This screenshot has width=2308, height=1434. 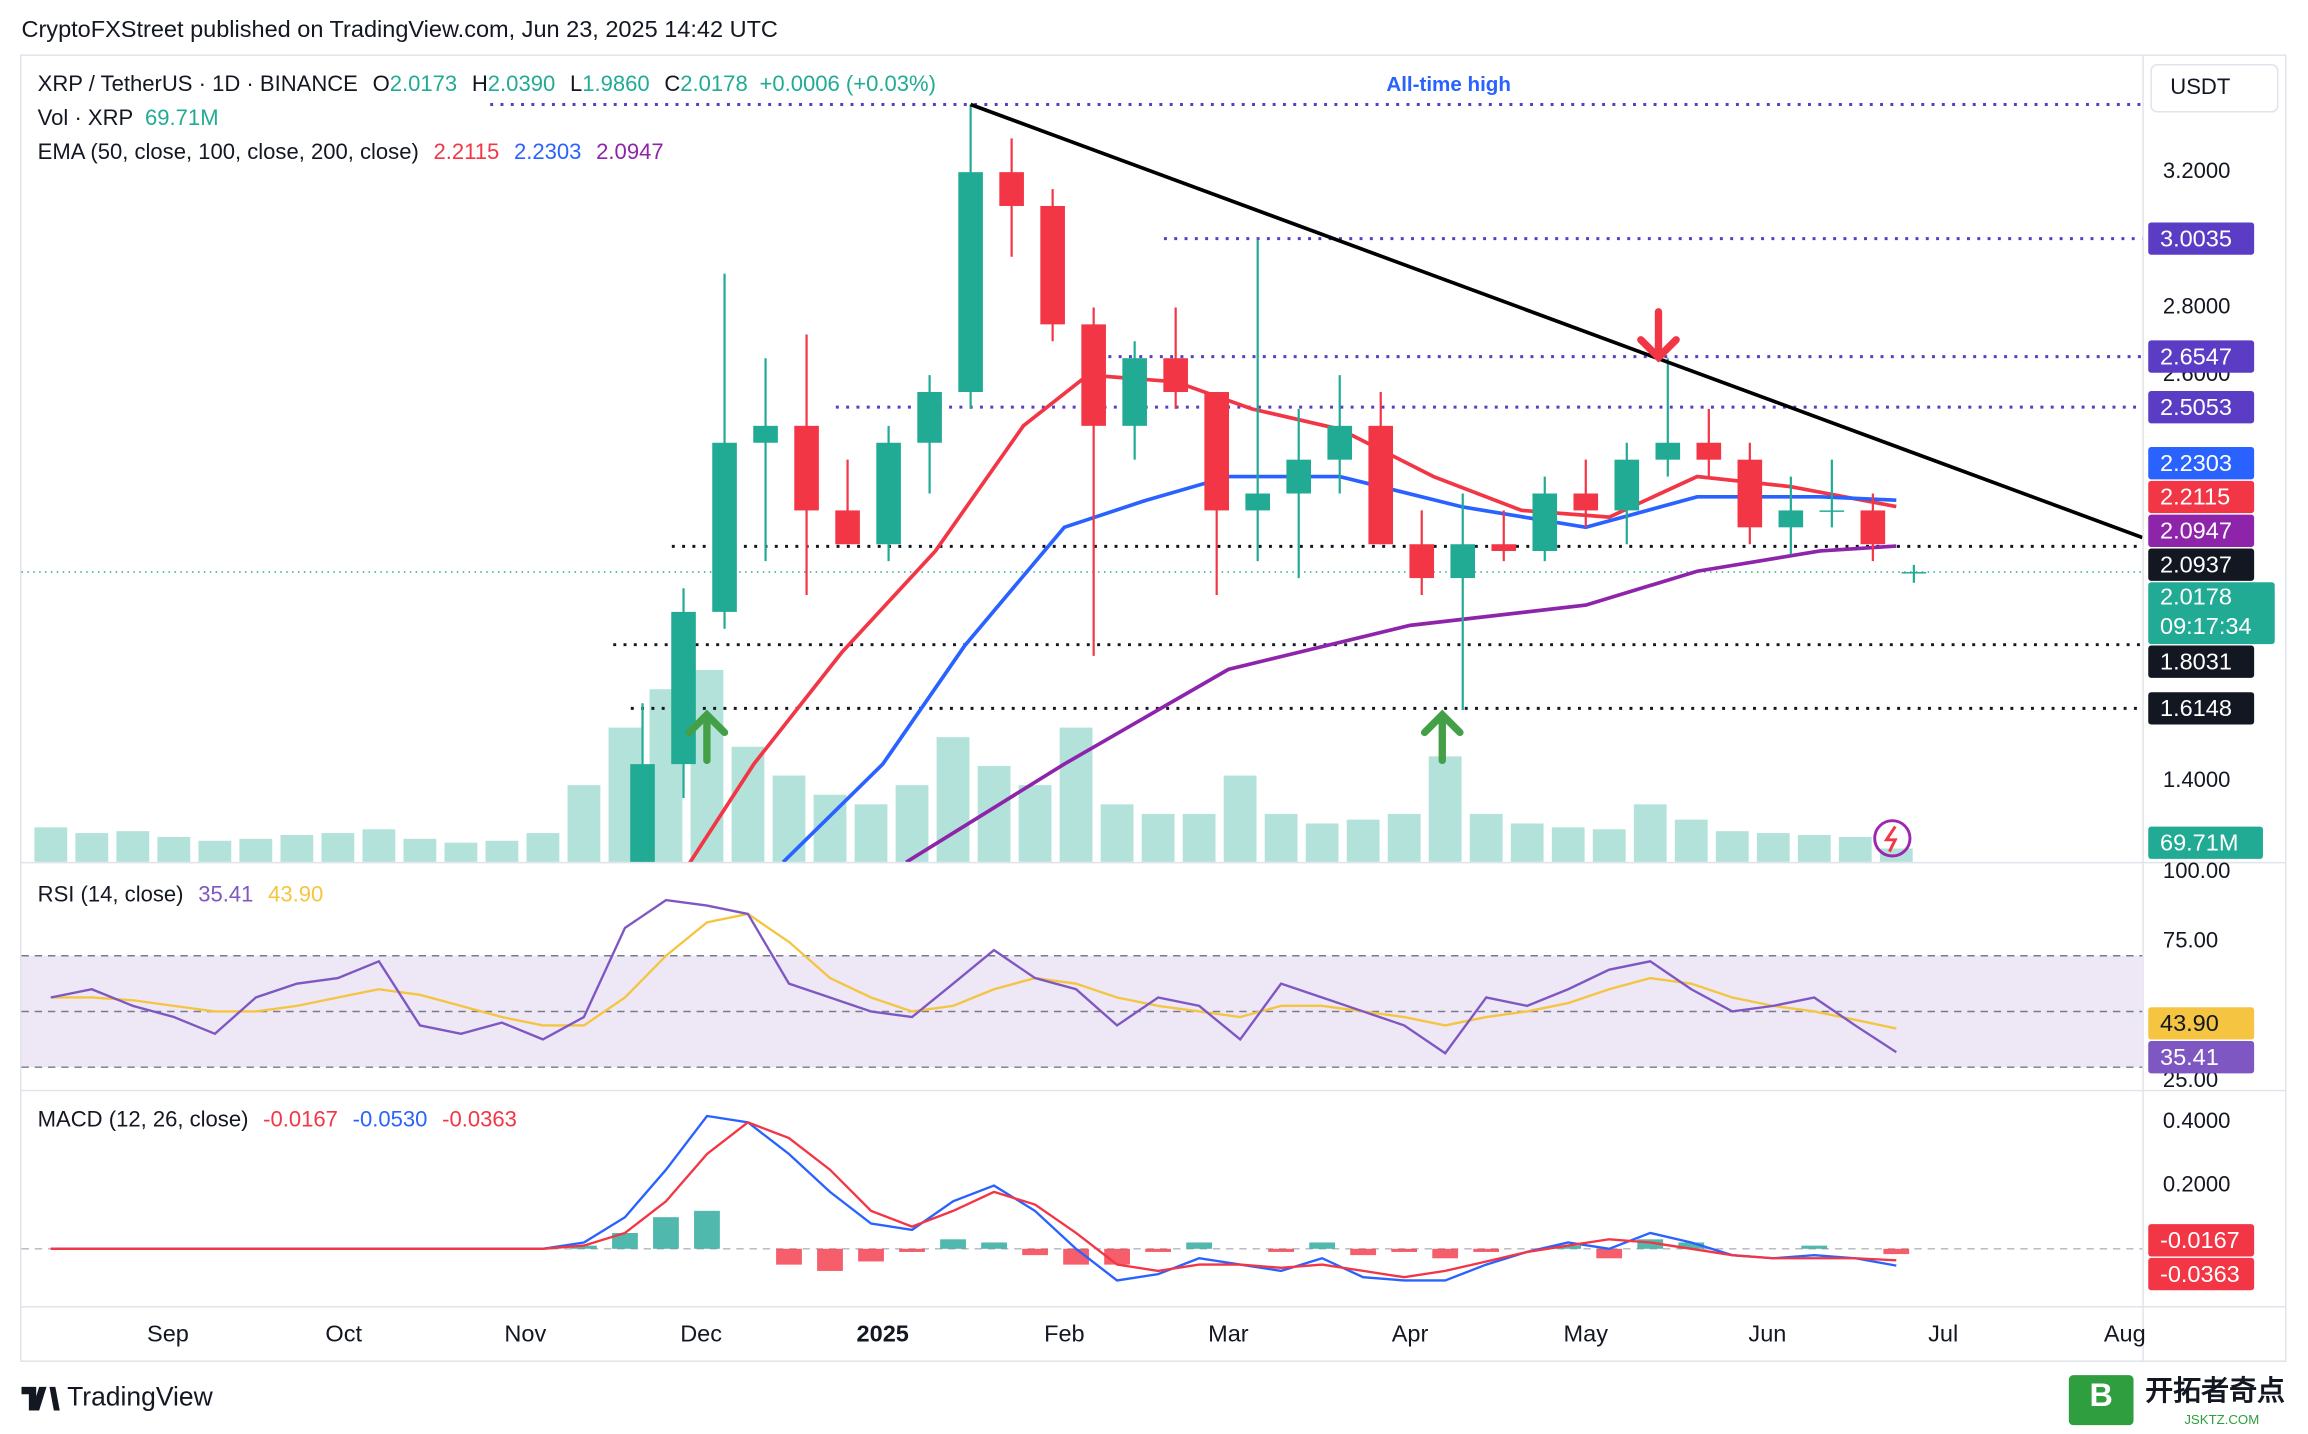 I want to click on x-tick-label: Jul, so click(x=1943, y=1334).